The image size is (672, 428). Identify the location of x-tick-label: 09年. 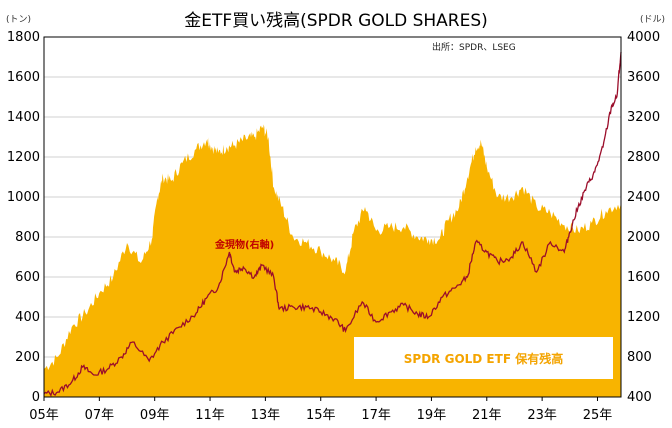
(155, 415).